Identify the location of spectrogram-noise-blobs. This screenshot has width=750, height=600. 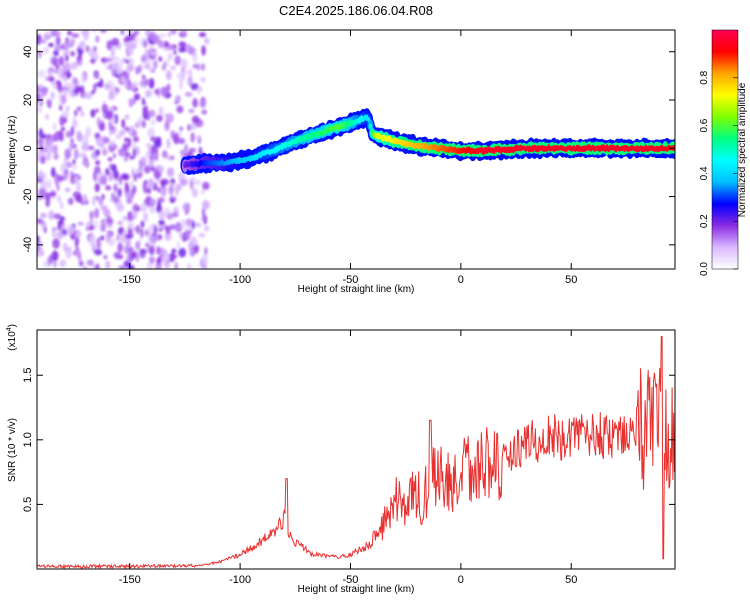
(123, 149).